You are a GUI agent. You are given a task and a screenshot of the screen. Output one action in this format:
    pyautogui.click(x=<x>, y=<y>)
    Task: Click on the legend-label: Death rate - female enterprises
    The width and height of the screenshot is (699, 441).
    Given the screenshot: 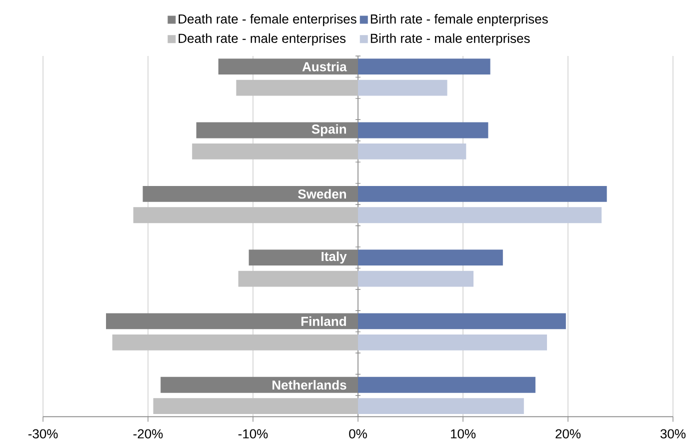 What is the action you would take?
    pyautogui.click(x=267, y=20)
    